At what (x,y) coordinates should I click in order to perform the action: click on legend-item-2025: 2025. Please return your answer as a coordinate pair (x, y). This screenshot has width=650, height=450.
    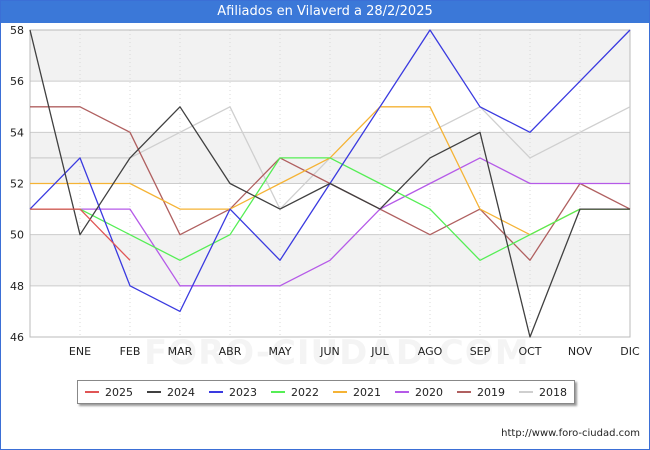
    Looking at the image, I should click on (109, 392).